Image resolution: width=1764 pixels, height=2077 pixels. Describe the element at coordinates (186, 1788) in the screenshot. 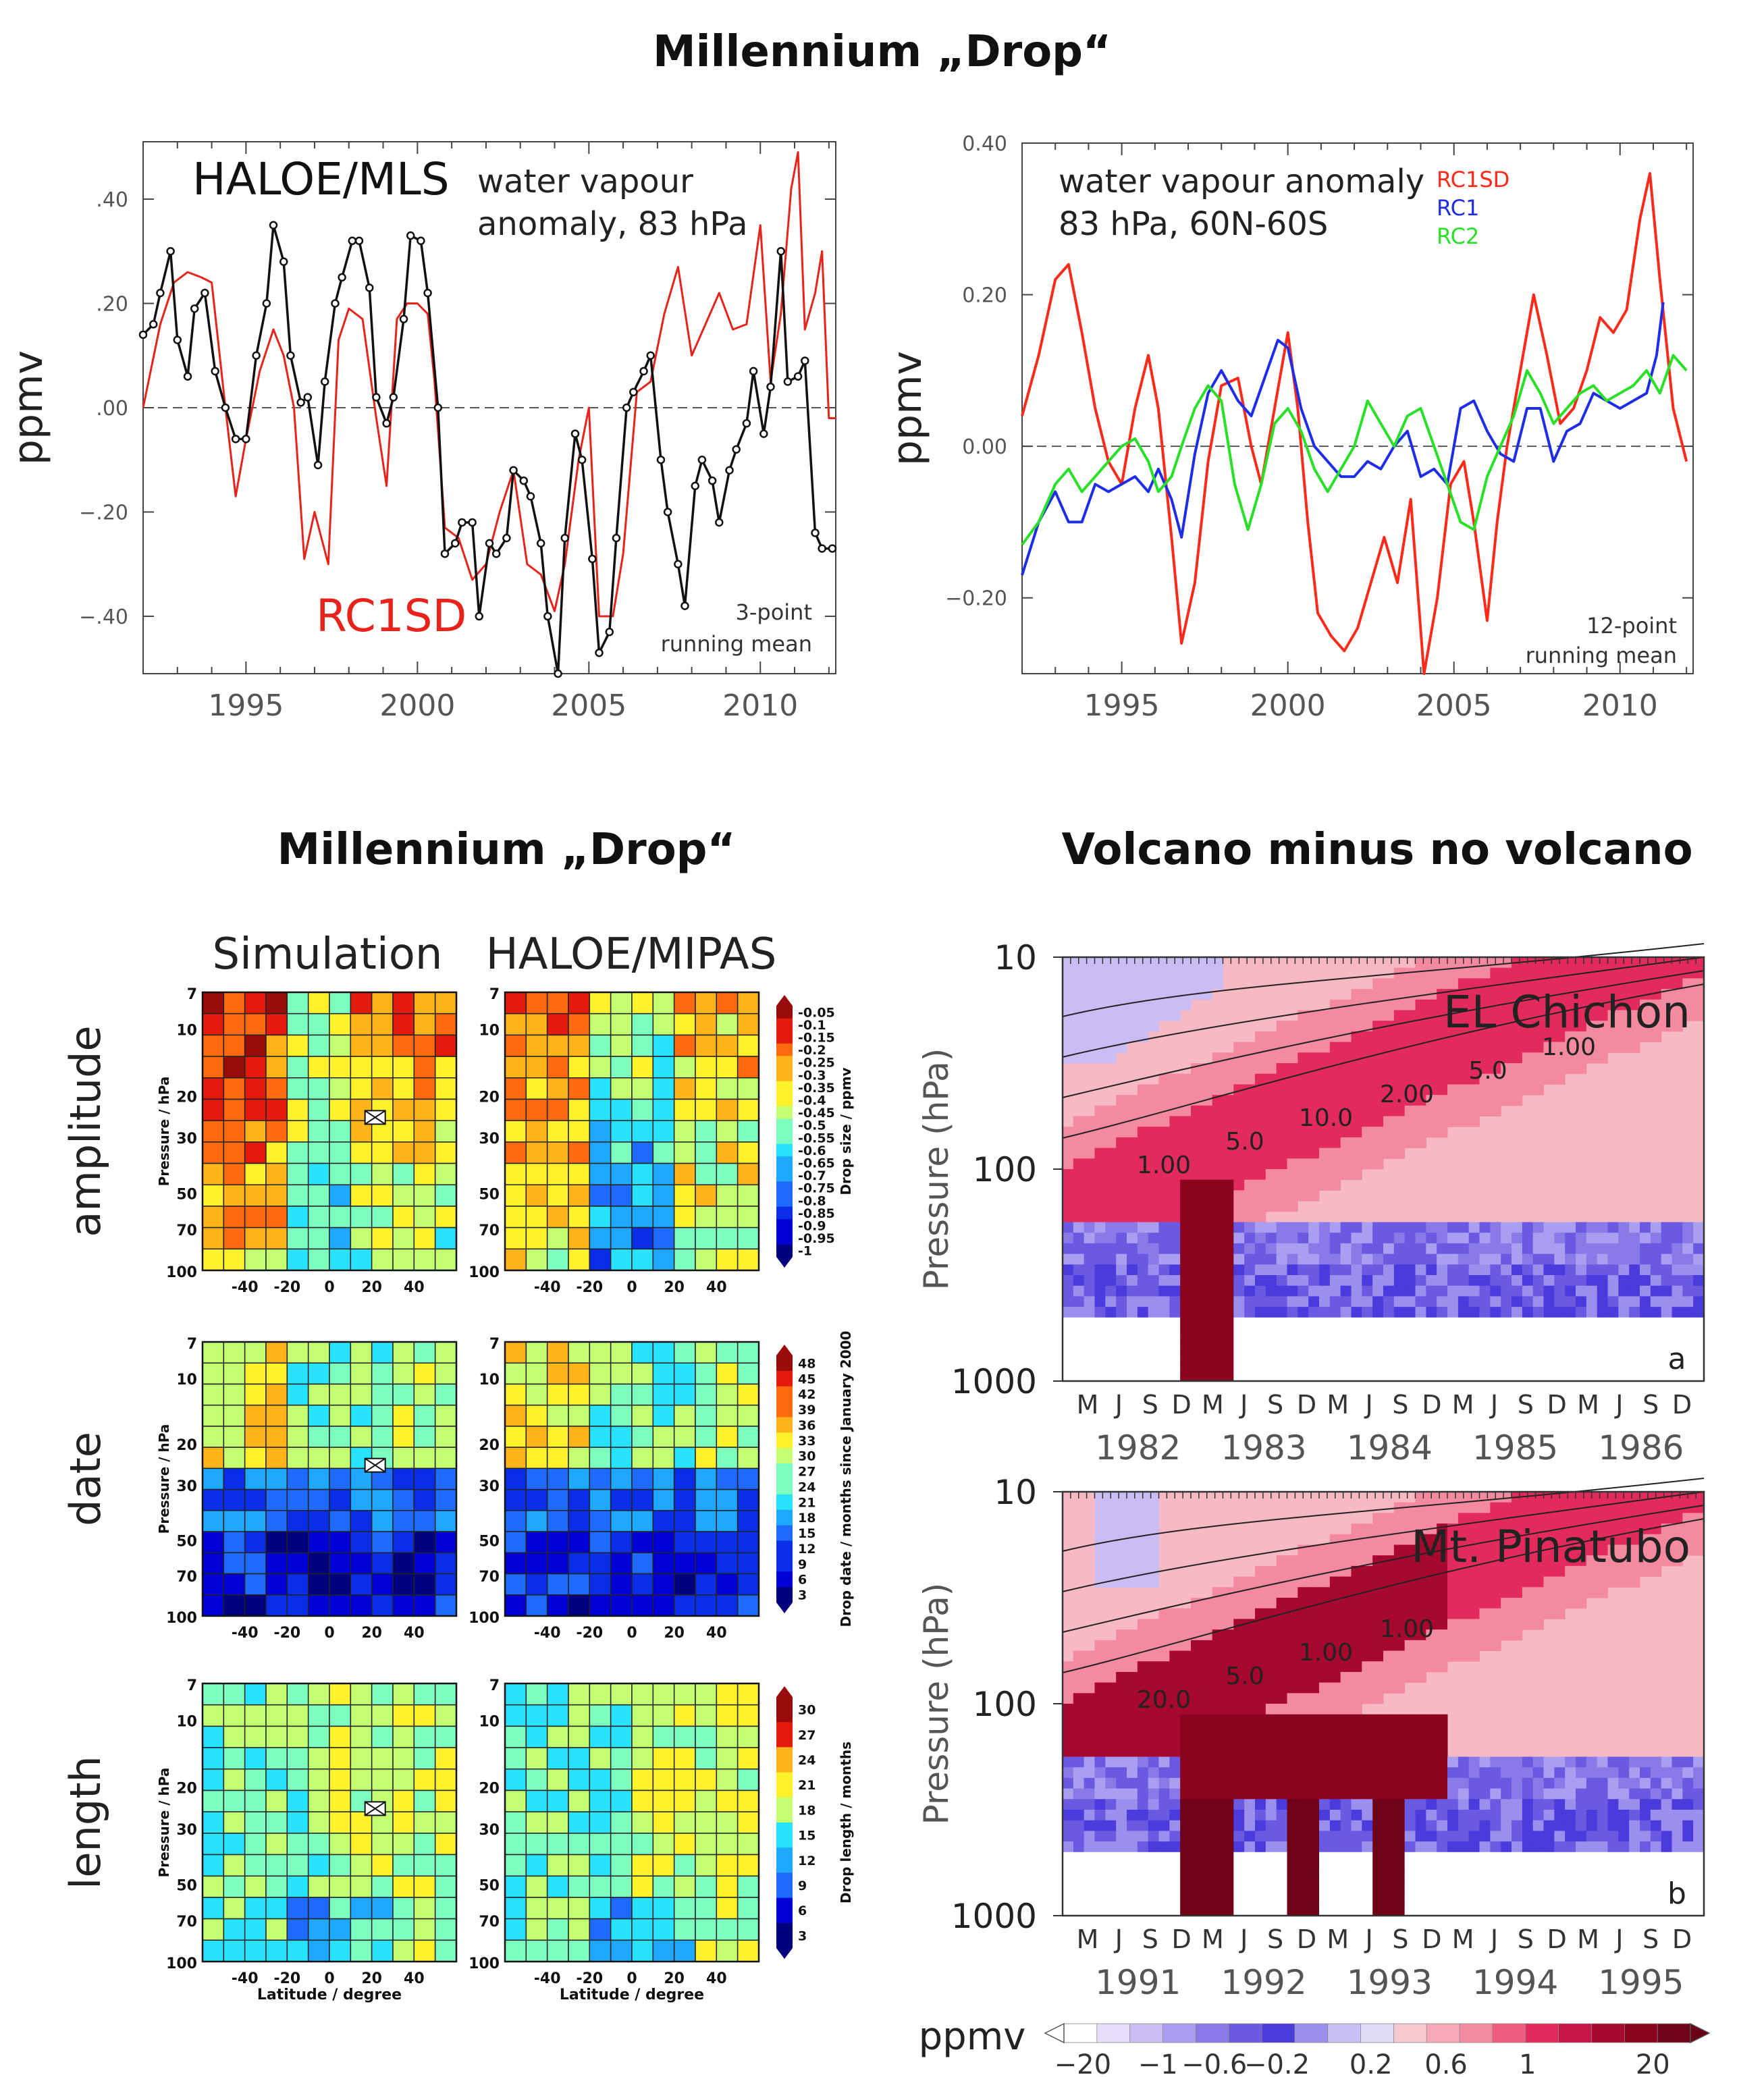

I see `y-tick-label: 20` at that location.